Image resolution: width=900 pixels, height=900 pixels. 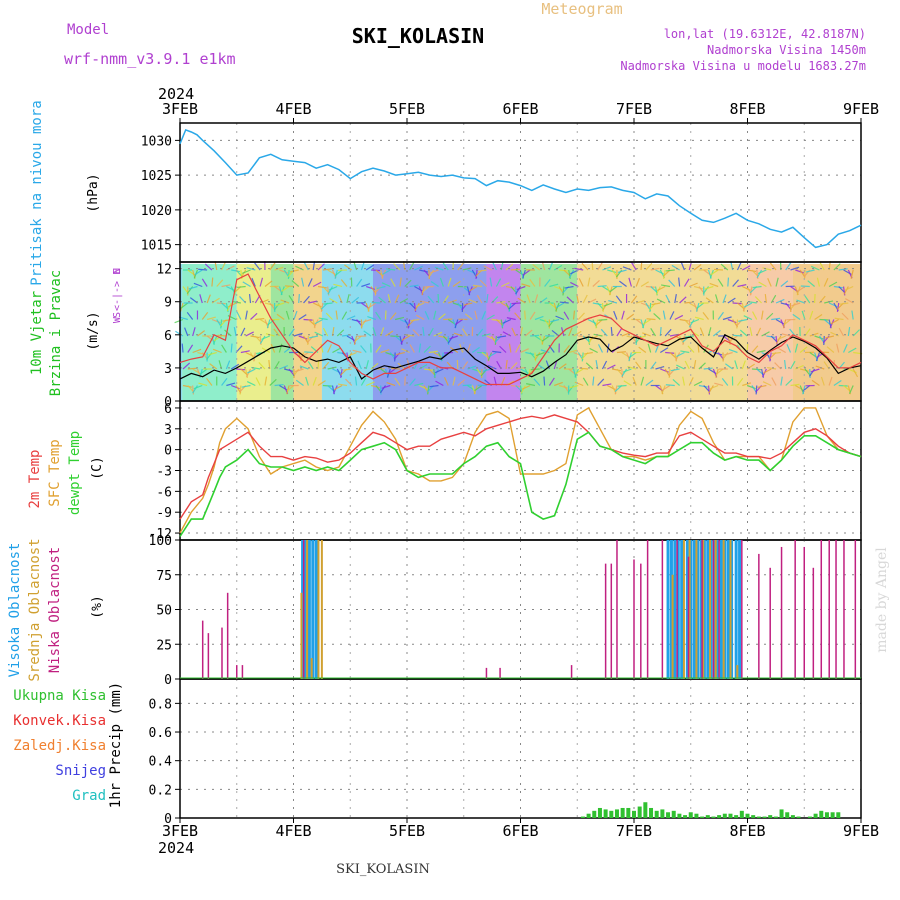 I want to click on x-tick-label-top: 8FEB, so click(x=747, y=109).